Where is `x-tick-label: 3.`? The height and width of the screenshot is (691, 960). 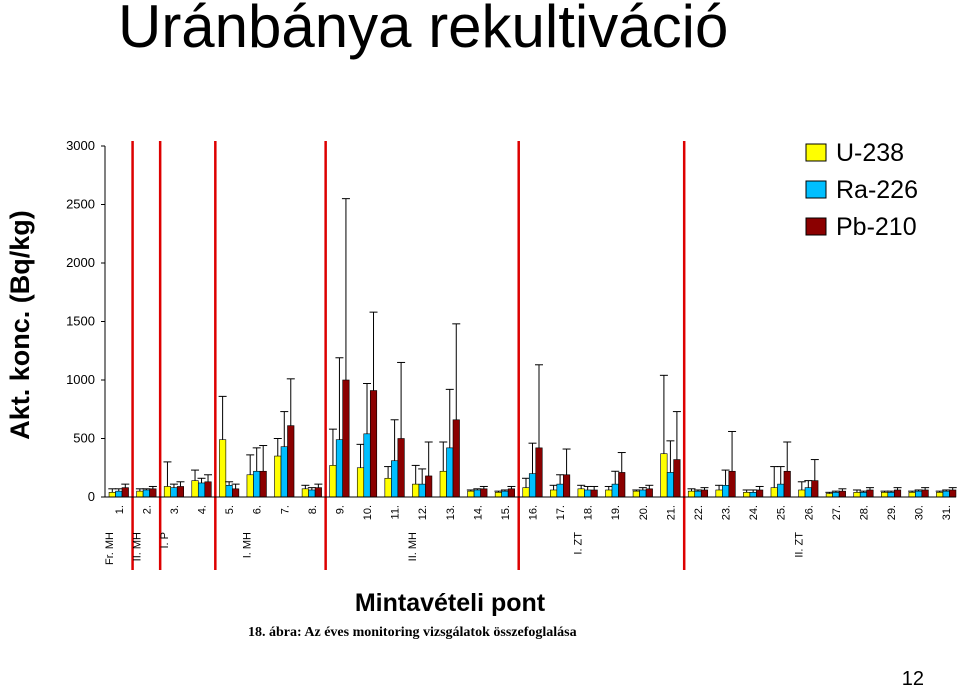 x-tick-label: 3. is located at coordinates (175, 509).